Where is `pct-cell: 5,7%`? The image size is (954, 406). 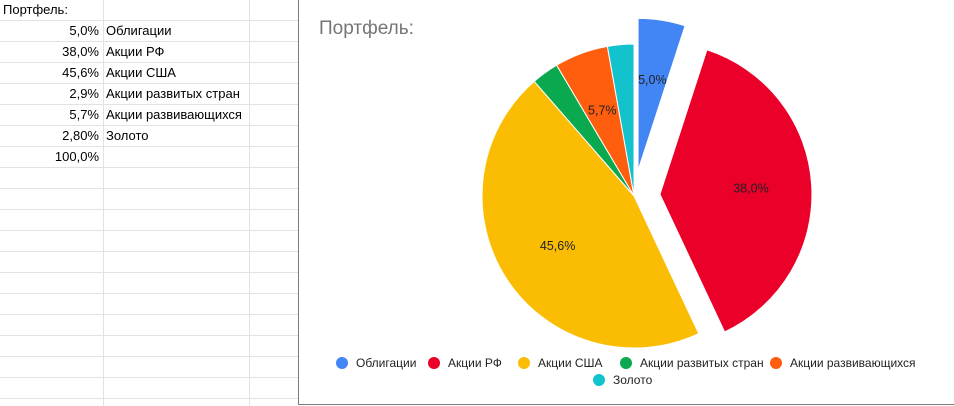 pct-cell: 5,7% is located at coordinates (84, 114).